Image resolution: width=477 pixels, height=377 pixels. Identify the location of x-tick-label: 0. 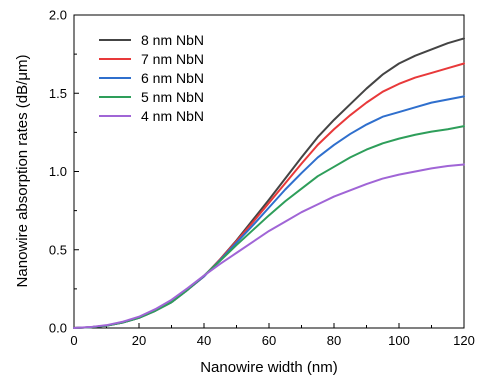
(73, 340).